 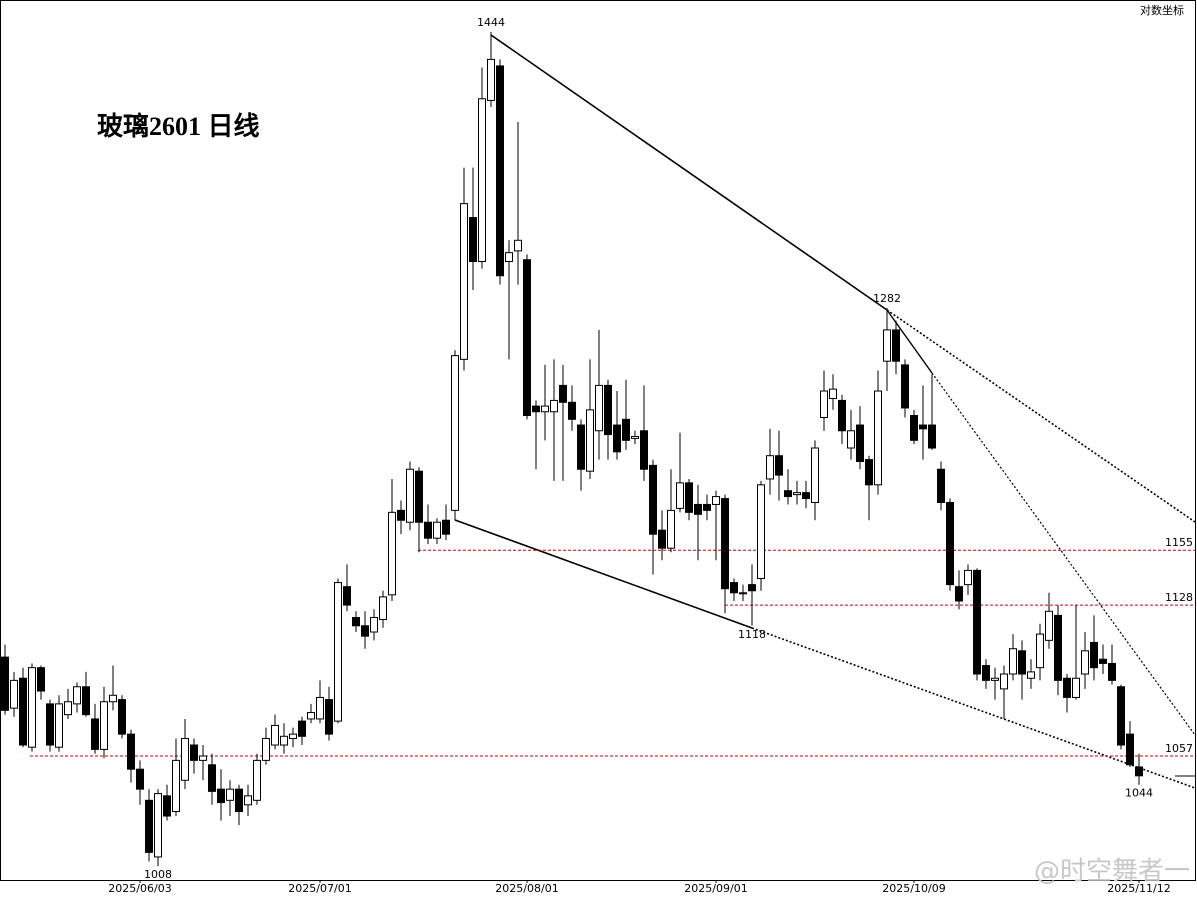 What do you see at coordinates (1112, 872) in the screenshot?
I see `watermark: @时空舞者一` at bounding box center [1112, 872].